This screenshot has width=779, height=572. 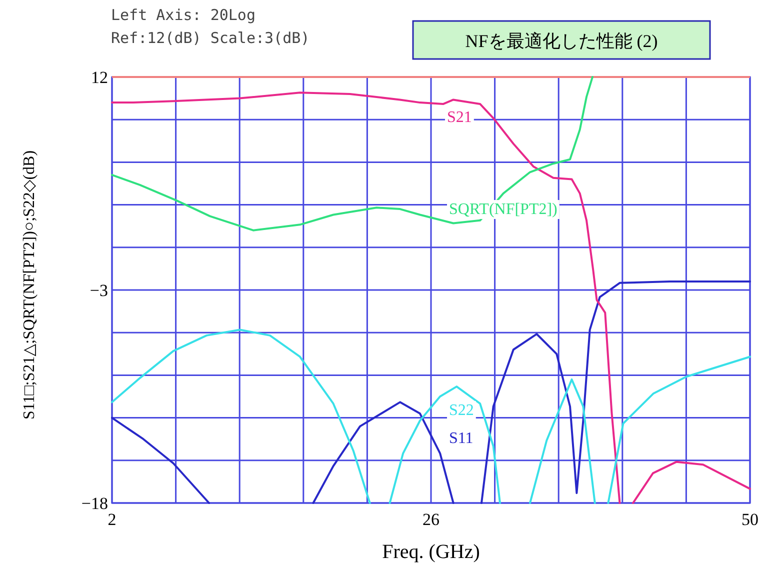 What do you see at coordinates (29, 285) in the screenshot?
I see `y-axis-title: S11□;S21△;SQRT(NF[PT2])○;S22◇(dB)` at bounding box center [29, 285].